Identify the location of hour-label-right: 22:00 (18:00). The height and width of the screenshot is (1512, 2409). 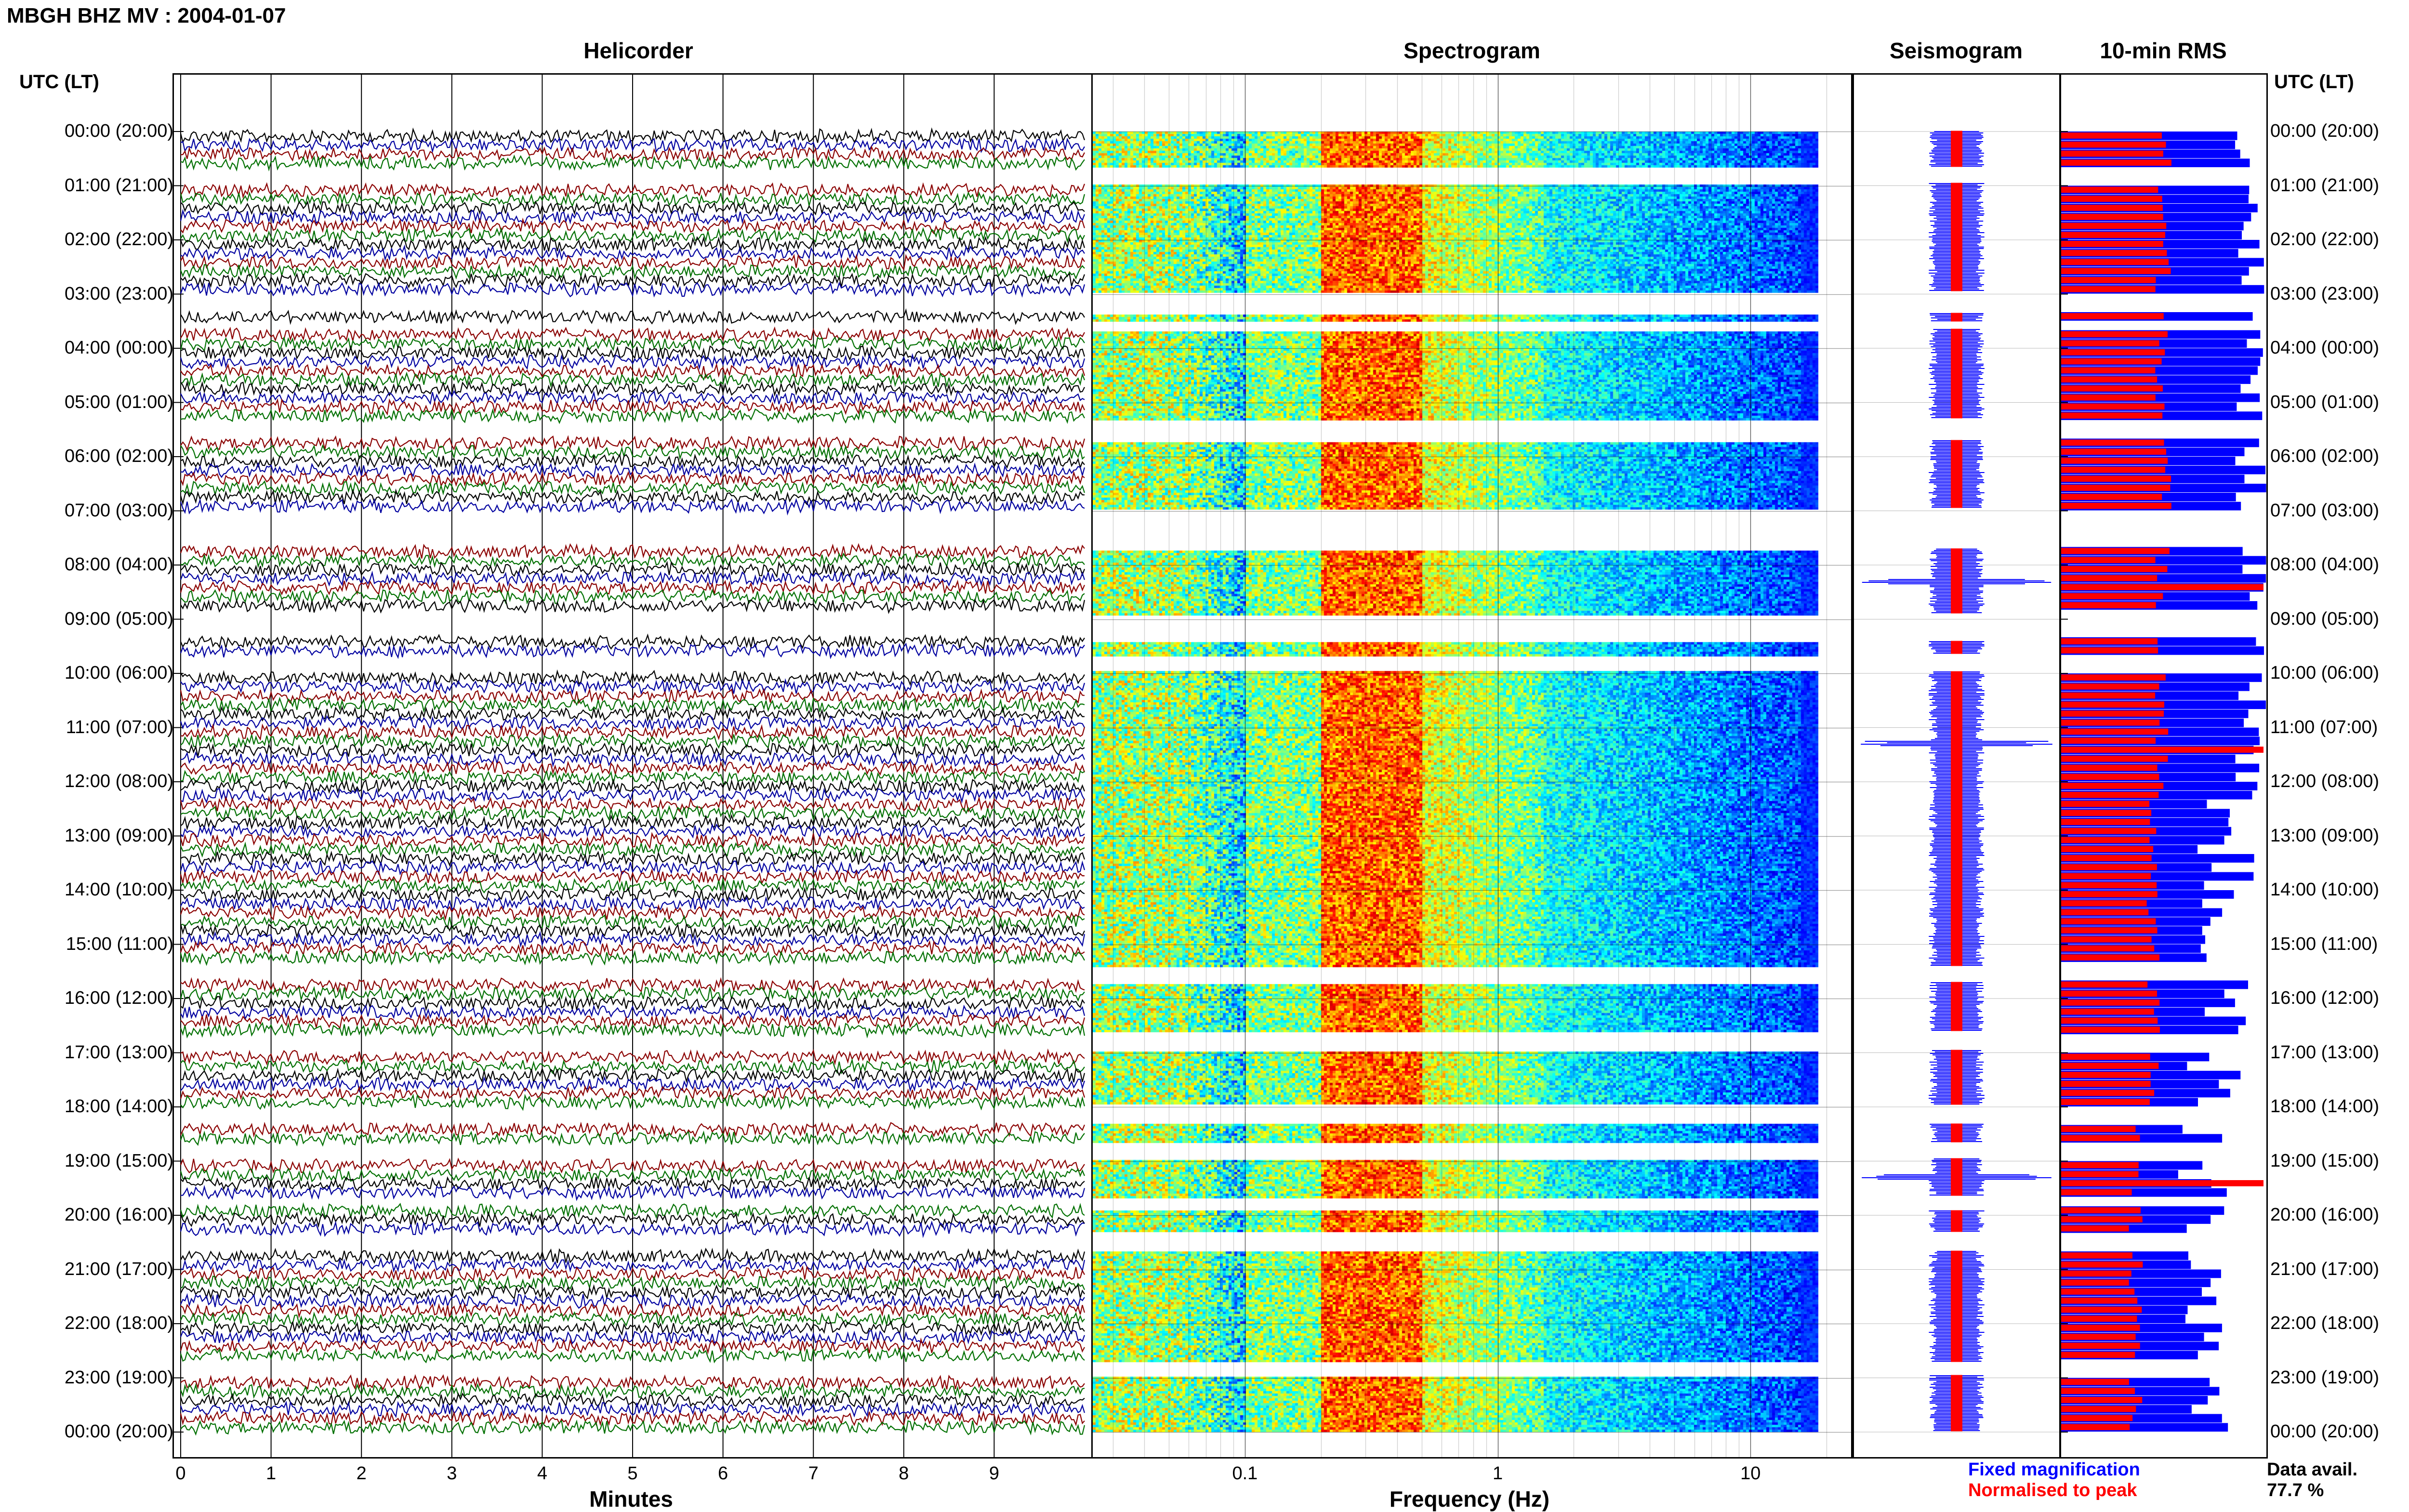
(2325, 1323).